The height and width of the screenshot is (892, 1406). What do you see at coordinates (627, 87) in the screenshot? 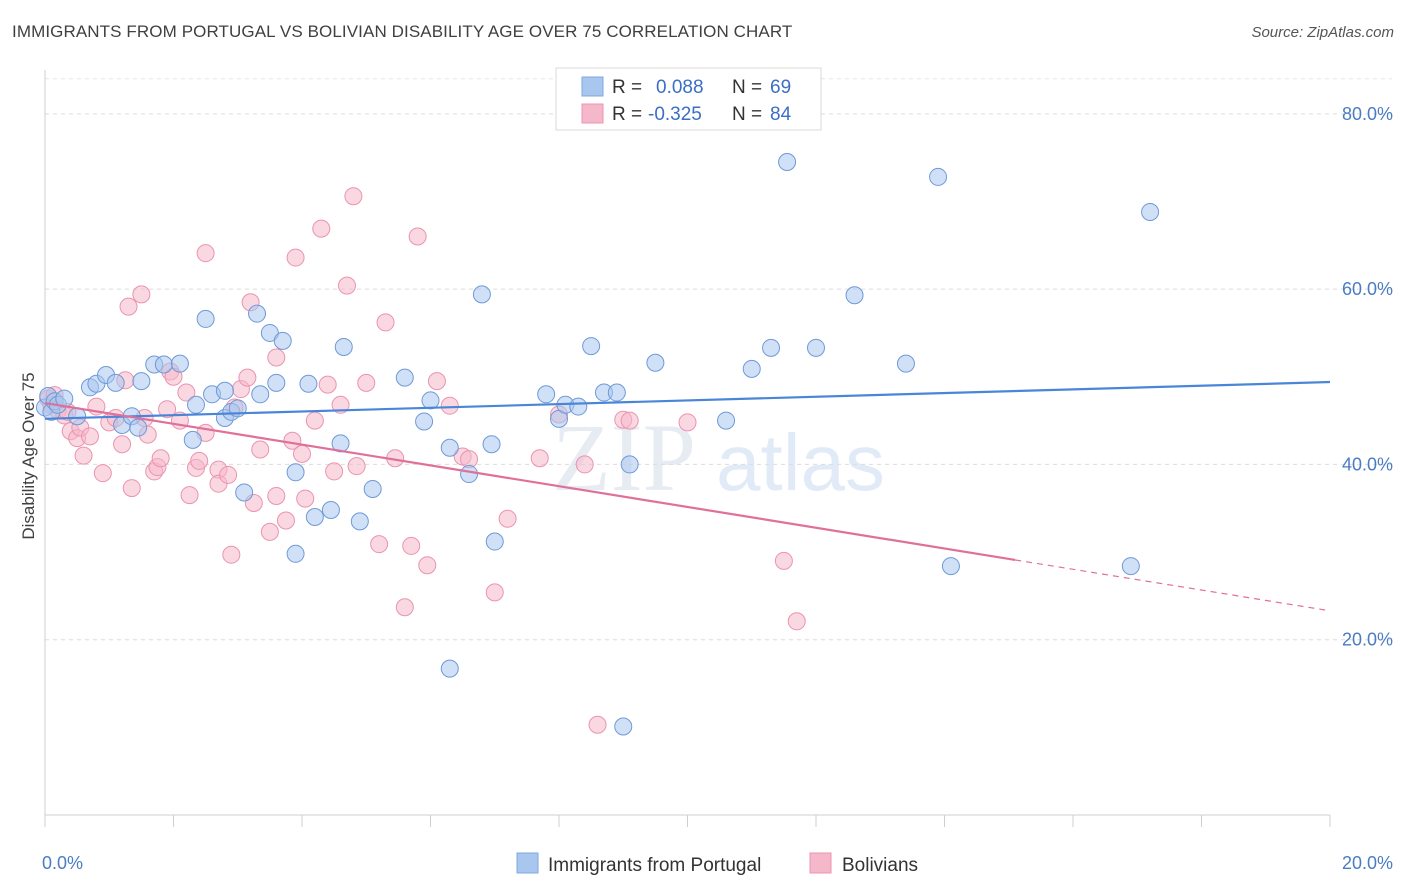
I see `legend-r-label-1: R =` at bounding box center [627, 87].